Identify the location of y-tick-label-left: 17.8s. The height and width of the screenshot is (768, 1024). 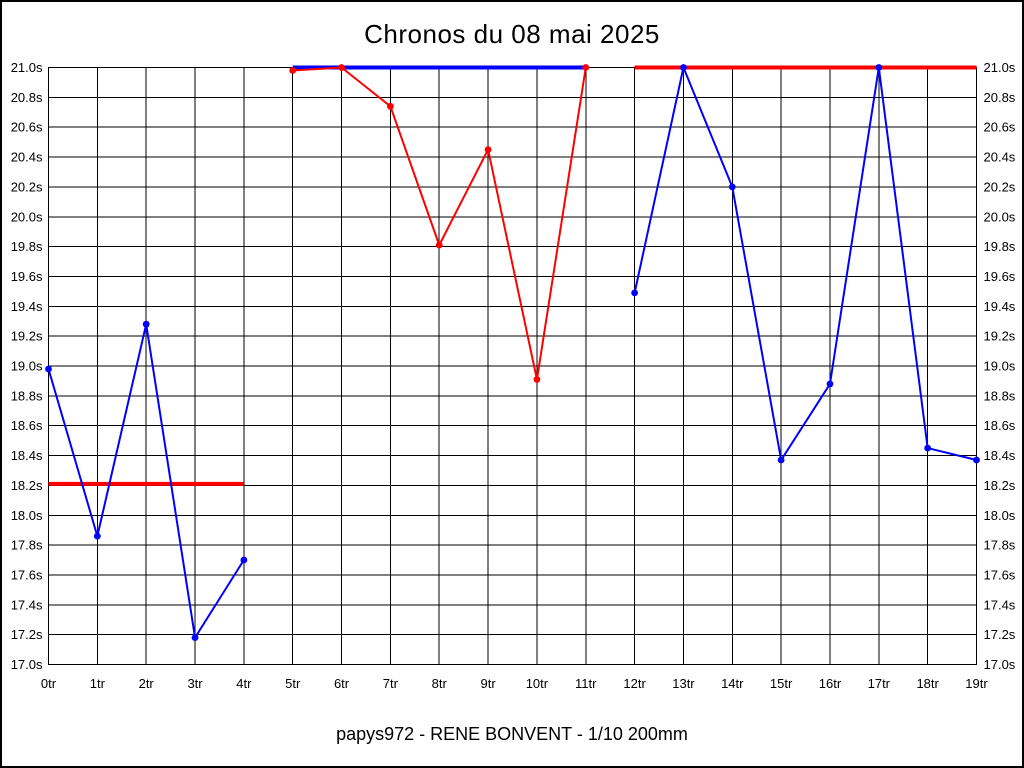
(27, 545).